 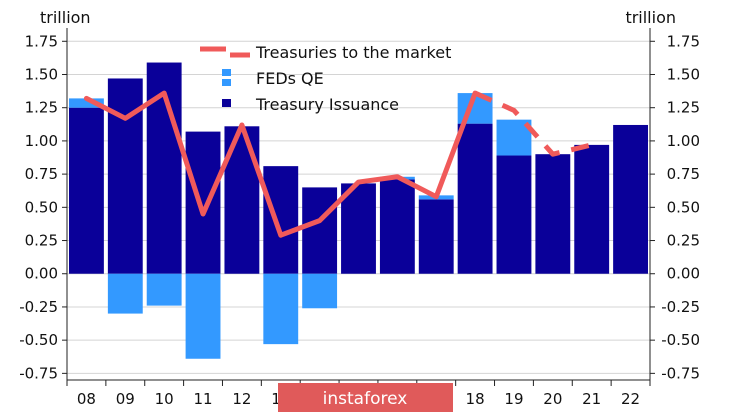 I want to click on line-treasuries-dashed, so click(x=533, y=123).